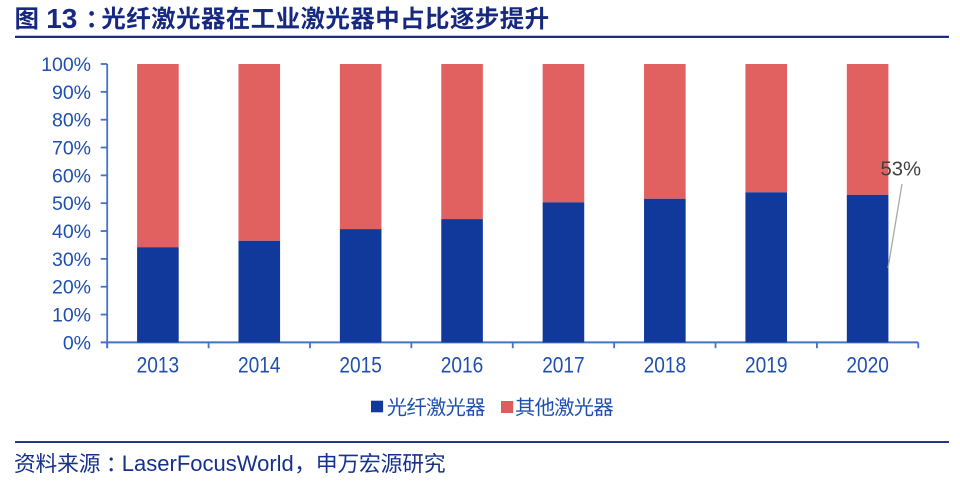 This screenshot has width=960, height=488. What do you see at coordinates (71, 176) in the screenshot?
I see `svg-text: 60%` at bounding box center [71, 176].